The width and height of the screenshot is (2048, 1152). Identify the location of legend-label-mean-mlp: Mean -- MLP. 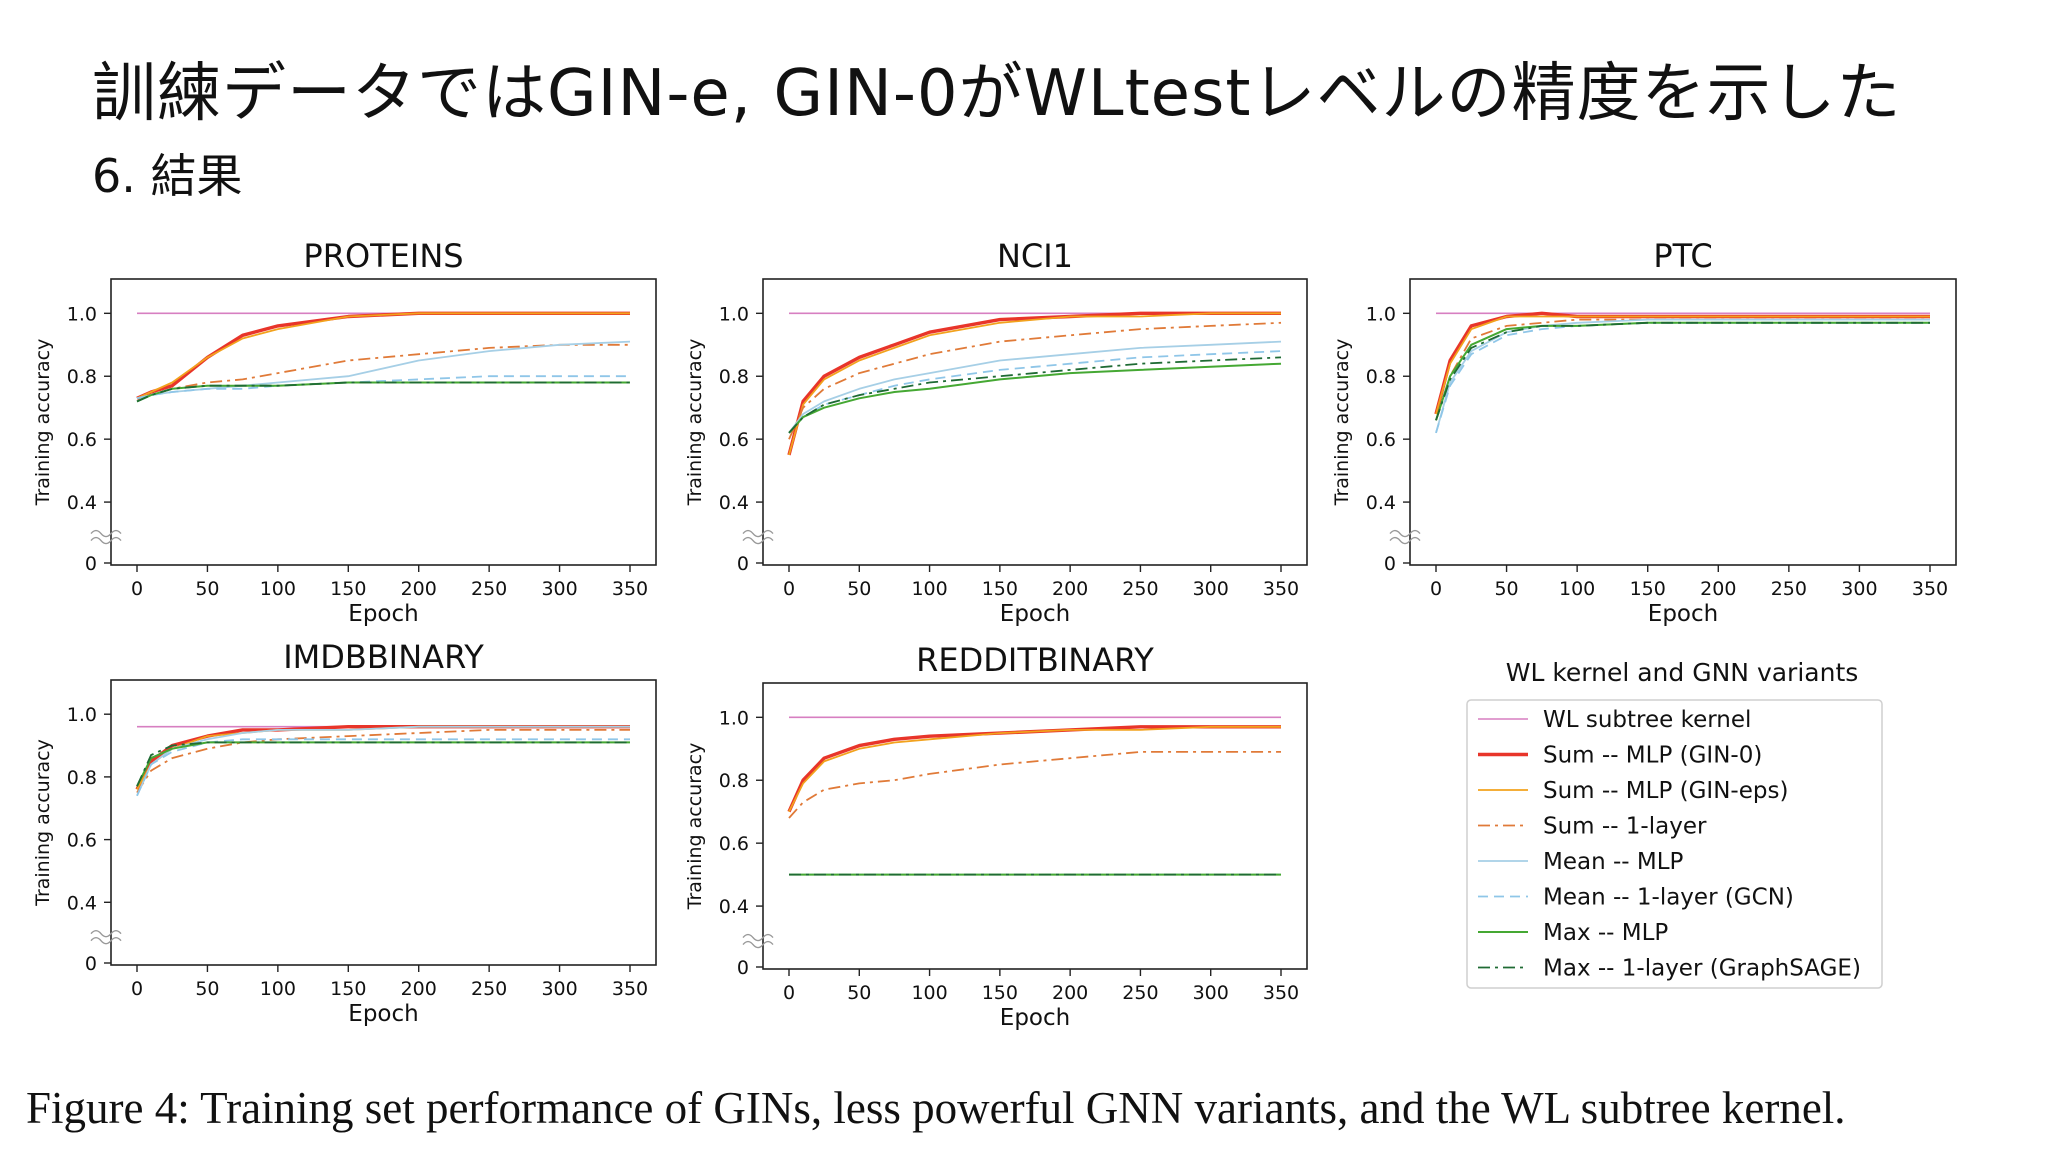
(1613, 862).